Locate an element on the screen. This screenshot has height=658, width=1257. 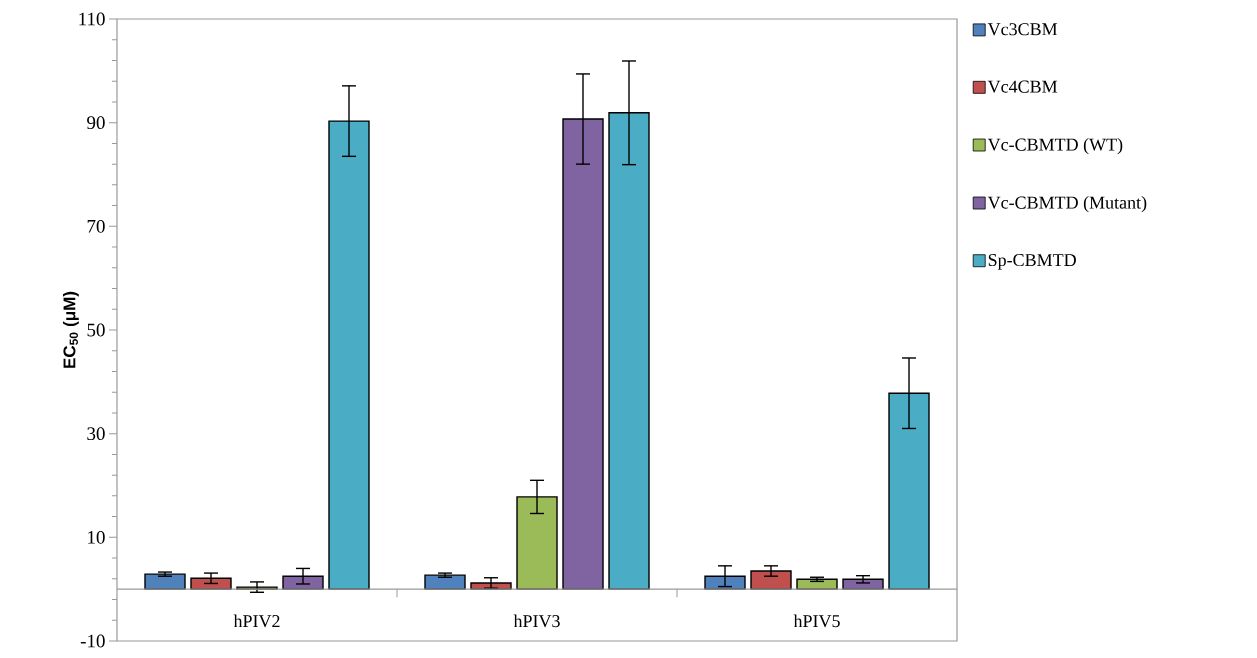
legend-label: Vc-CBMTD (Mutant) is located at coordinates (1067, 204).